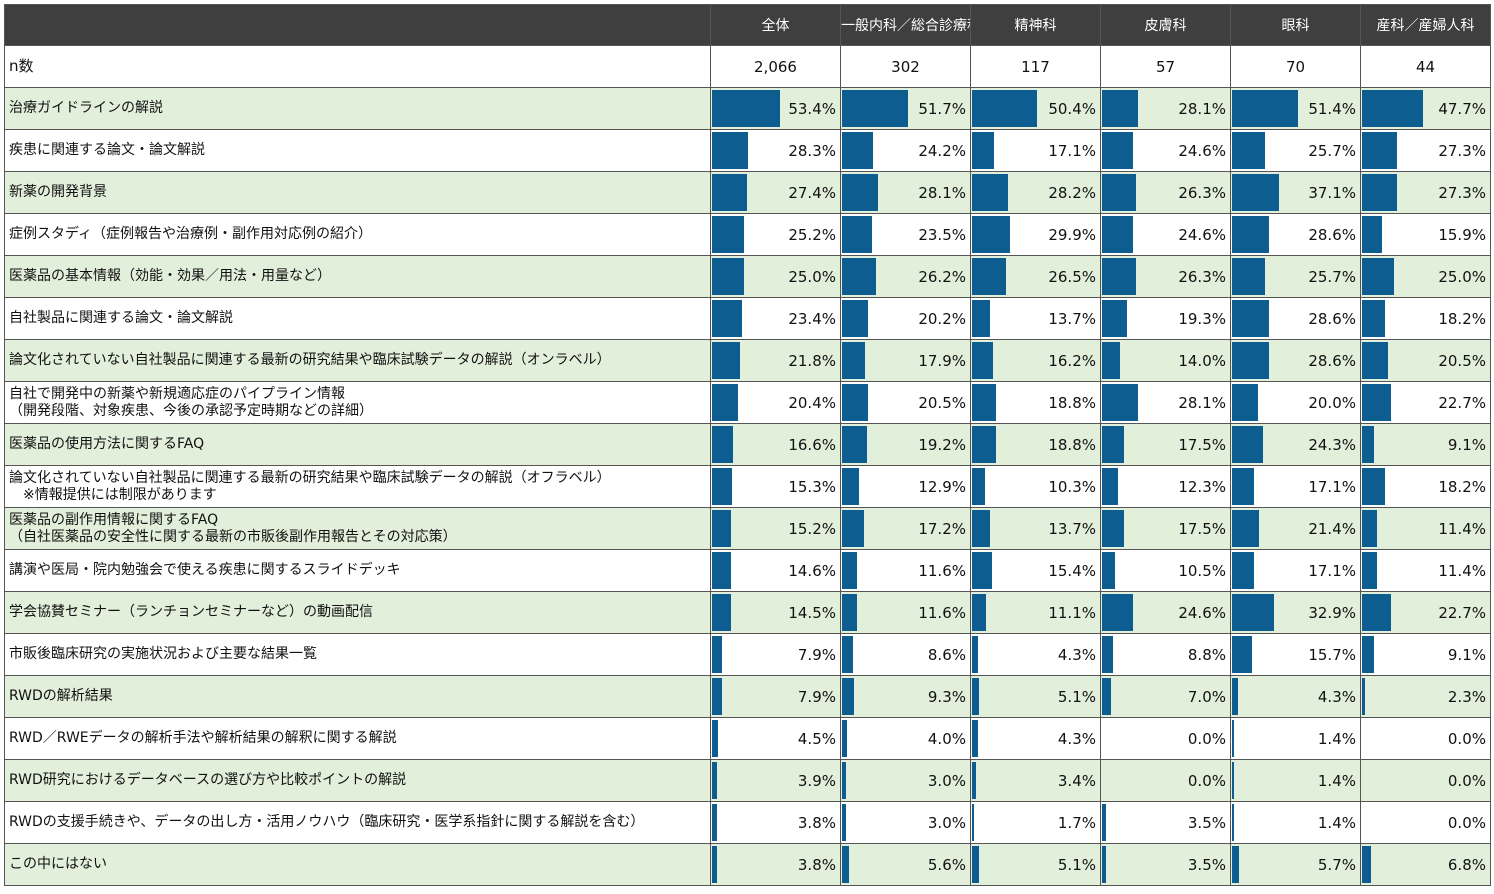 This screenshot has height=894, width=1494. What do you see at coordinates (905, 360) in the screenshot?
I see `value-cell: 17.9%` at bounding box center [905, 360].